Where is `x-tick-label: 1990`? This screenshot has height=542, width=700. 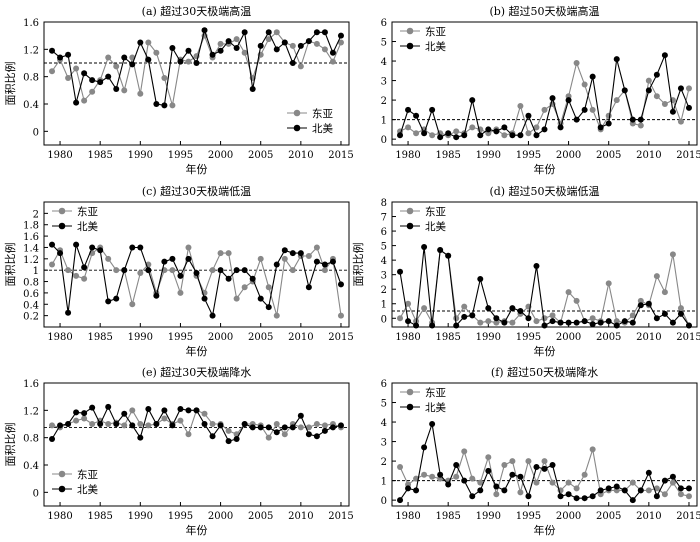 x-tick-label: 1990 is located at coordinates (488, 516).